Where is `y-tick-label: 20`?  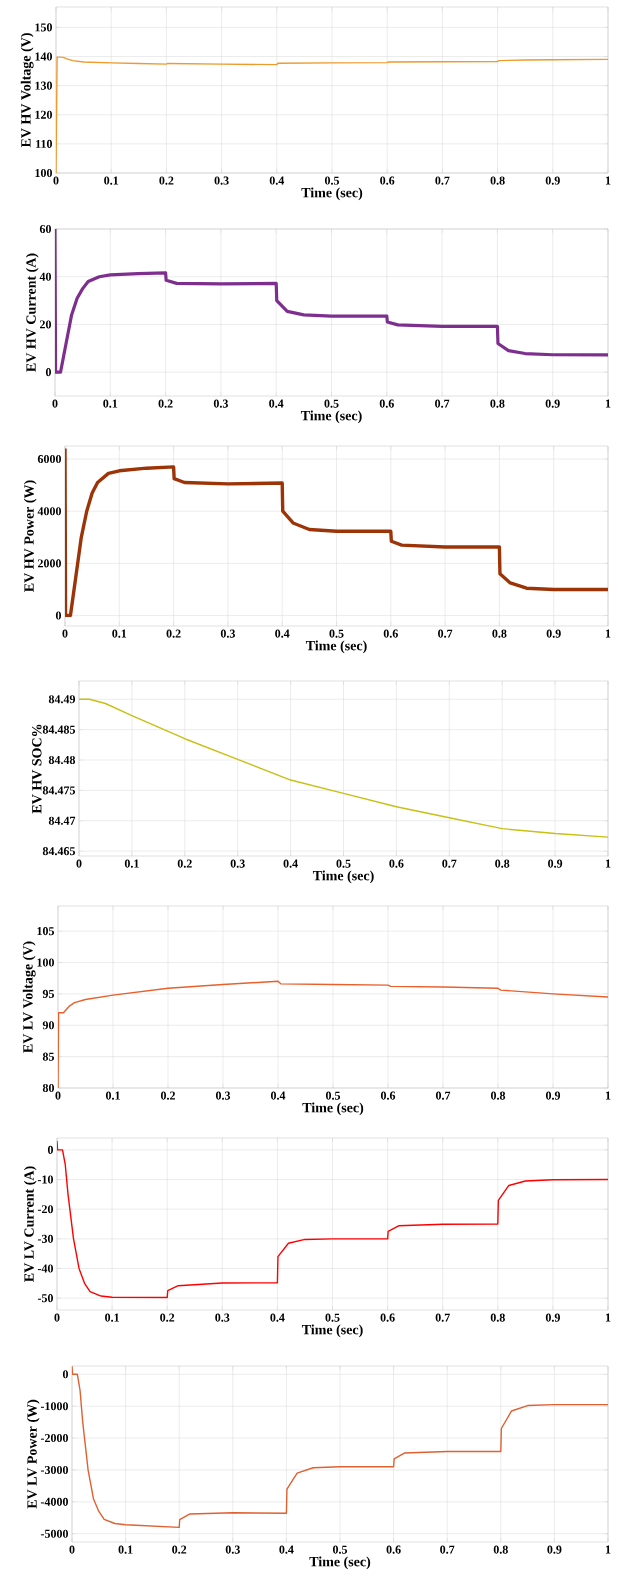 y-tick-label: 20 is located at coordinates (45, 324).